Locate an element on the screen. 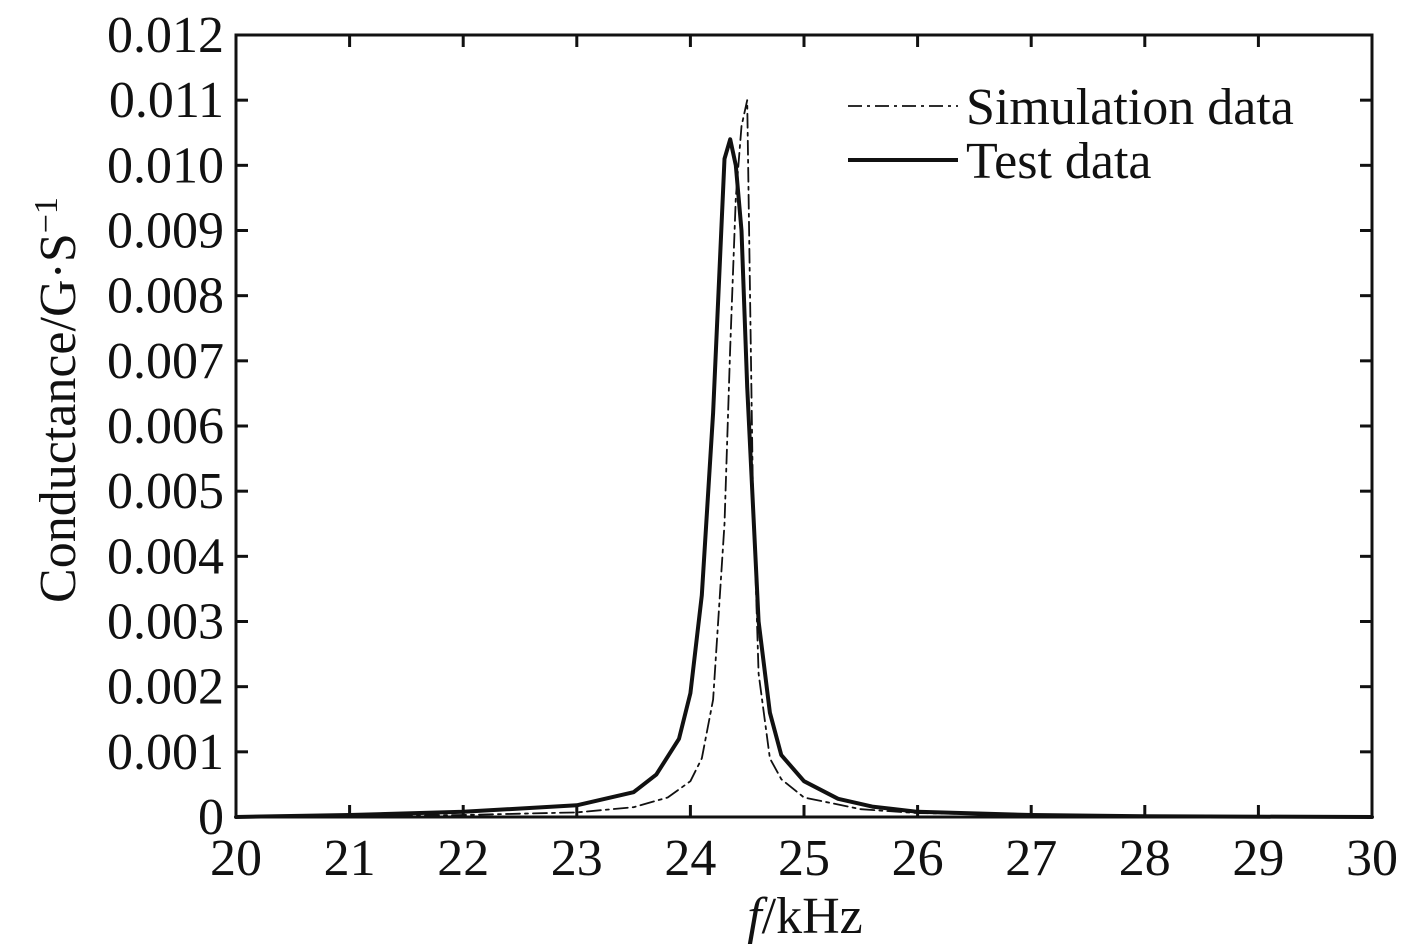 This screenshot has height=948, width=1417. x-tick-label: 28 is located at coordinates (1145, 858).